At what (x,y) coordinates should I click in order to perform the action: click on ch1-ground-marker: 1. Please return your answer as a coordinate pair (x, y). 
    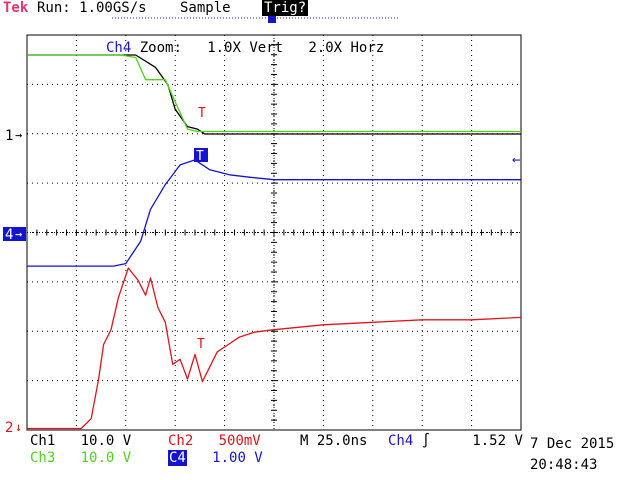
    Looking at the image, I should click on (9, 136).